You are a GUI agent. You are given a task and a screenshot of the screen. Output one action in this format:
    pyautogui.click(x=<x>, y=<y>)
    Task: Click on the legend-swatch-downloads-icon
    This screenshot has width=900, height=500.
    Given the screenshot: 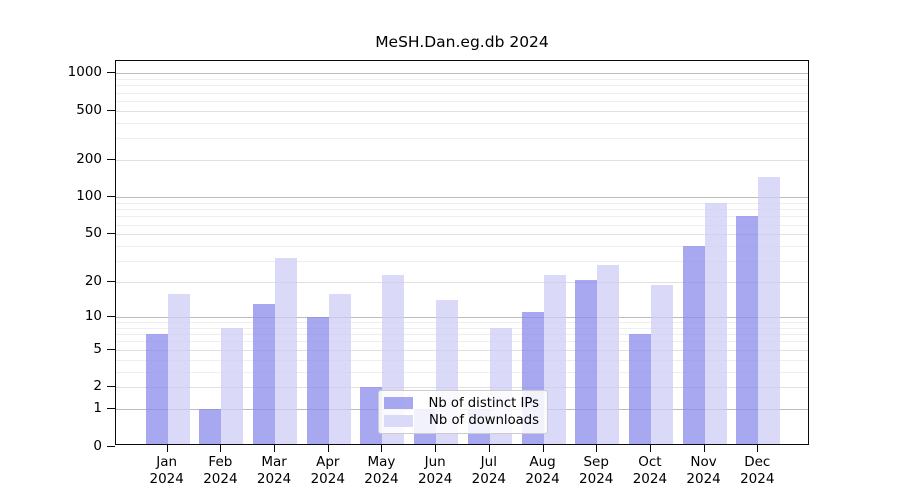 What is the action you would take?
    pyautogui.click(x=398, y=420)
    